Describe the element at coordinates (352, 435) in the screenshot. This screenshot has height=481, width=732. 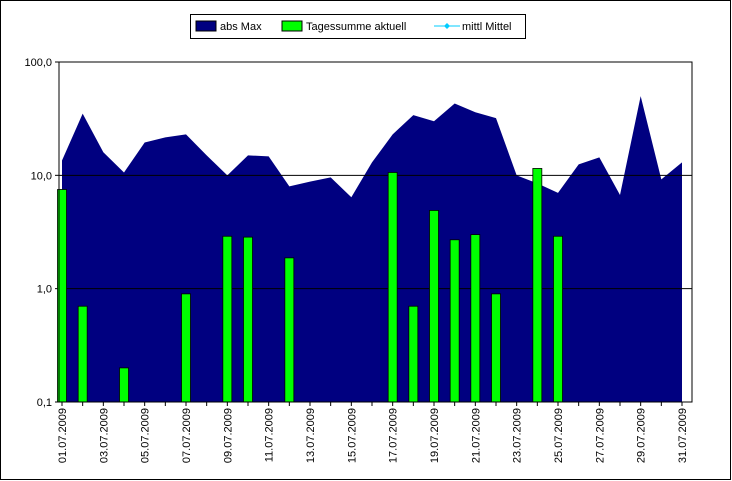
I see `x-tick-label: 15.07.2009` at that location.